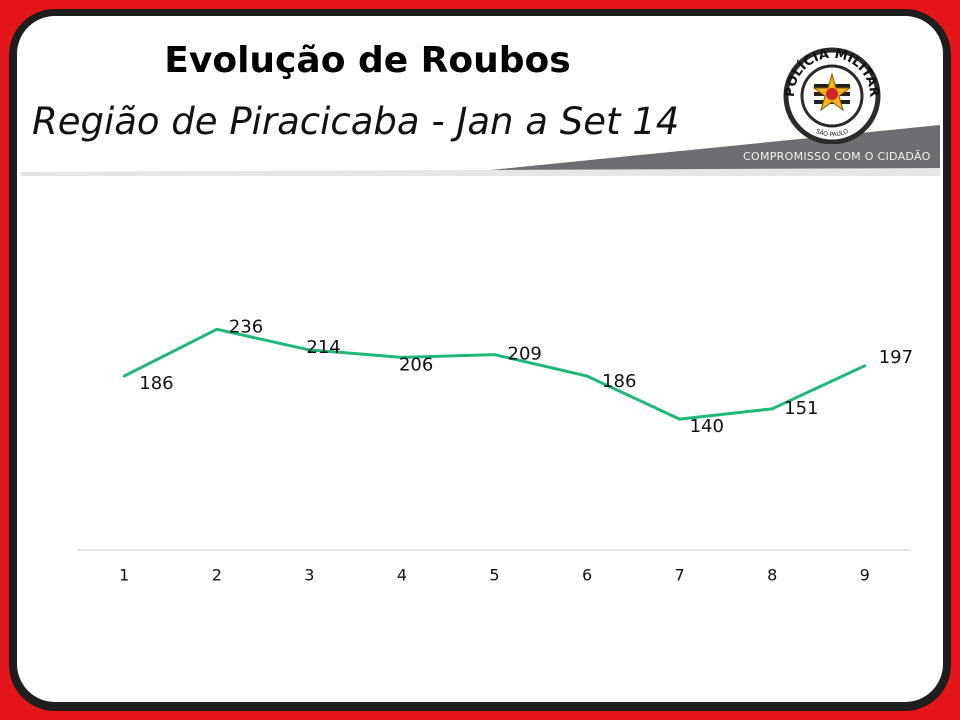 The width and height of the screenshot is (960, 720). I want to click on x-tick-label: 6, so click(587, 575).